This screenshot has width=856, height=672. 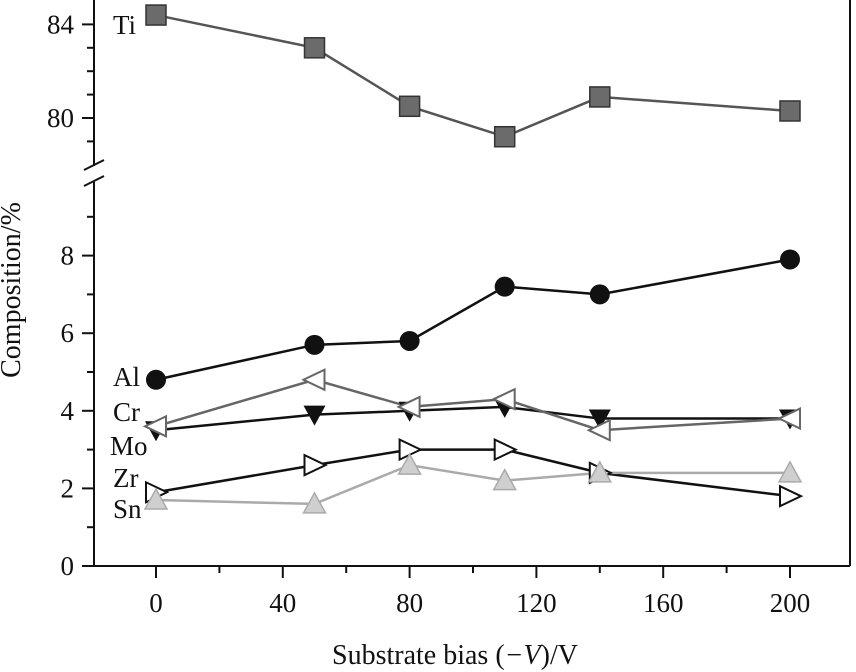 What do you see at coordinates (559, 655) in the screenshot?
I see `x-axis-title-suffix: )/V` at bounding box center [559, 655].